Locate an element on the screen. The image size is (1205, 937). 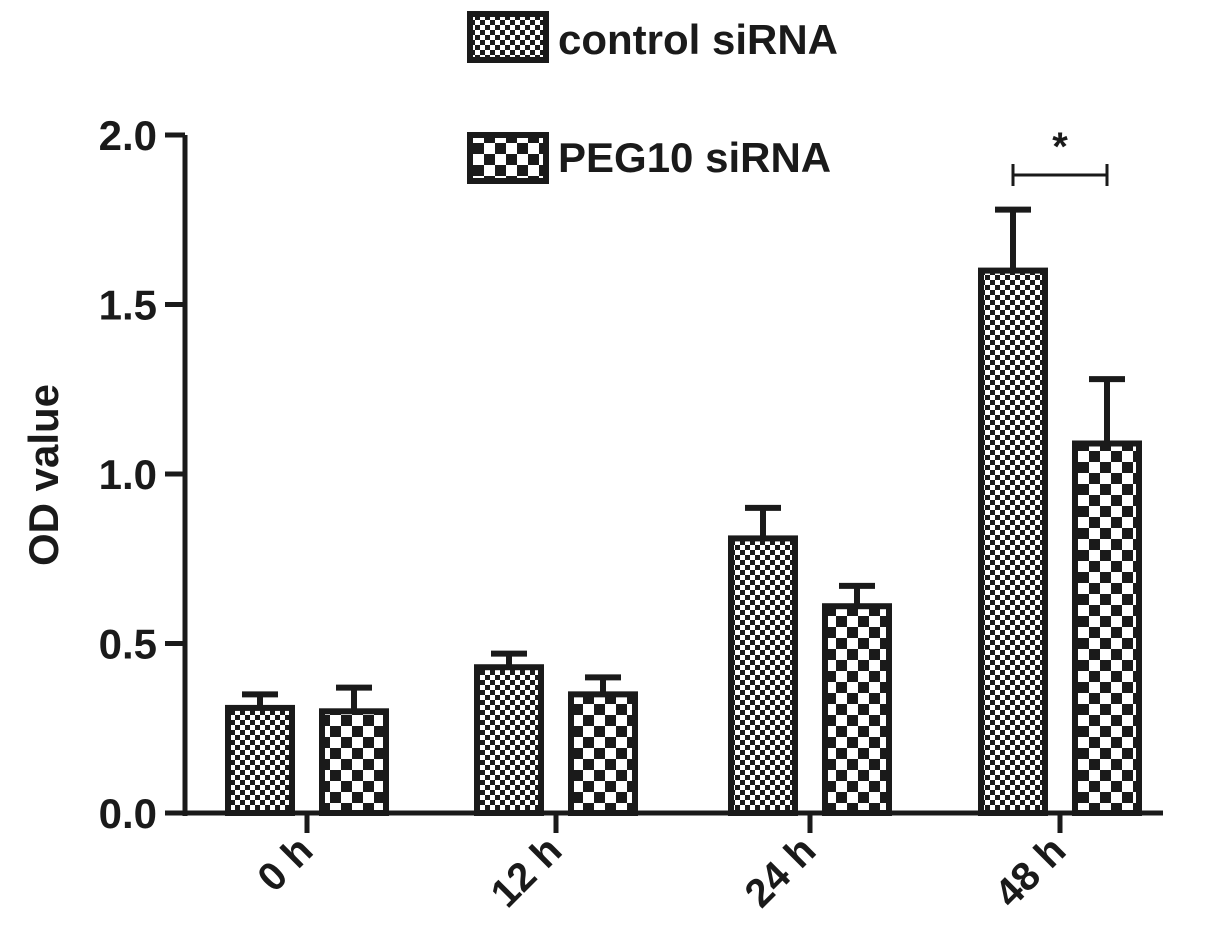
y-tick-label-4: 2.0 is located at coordinates (128, 135).